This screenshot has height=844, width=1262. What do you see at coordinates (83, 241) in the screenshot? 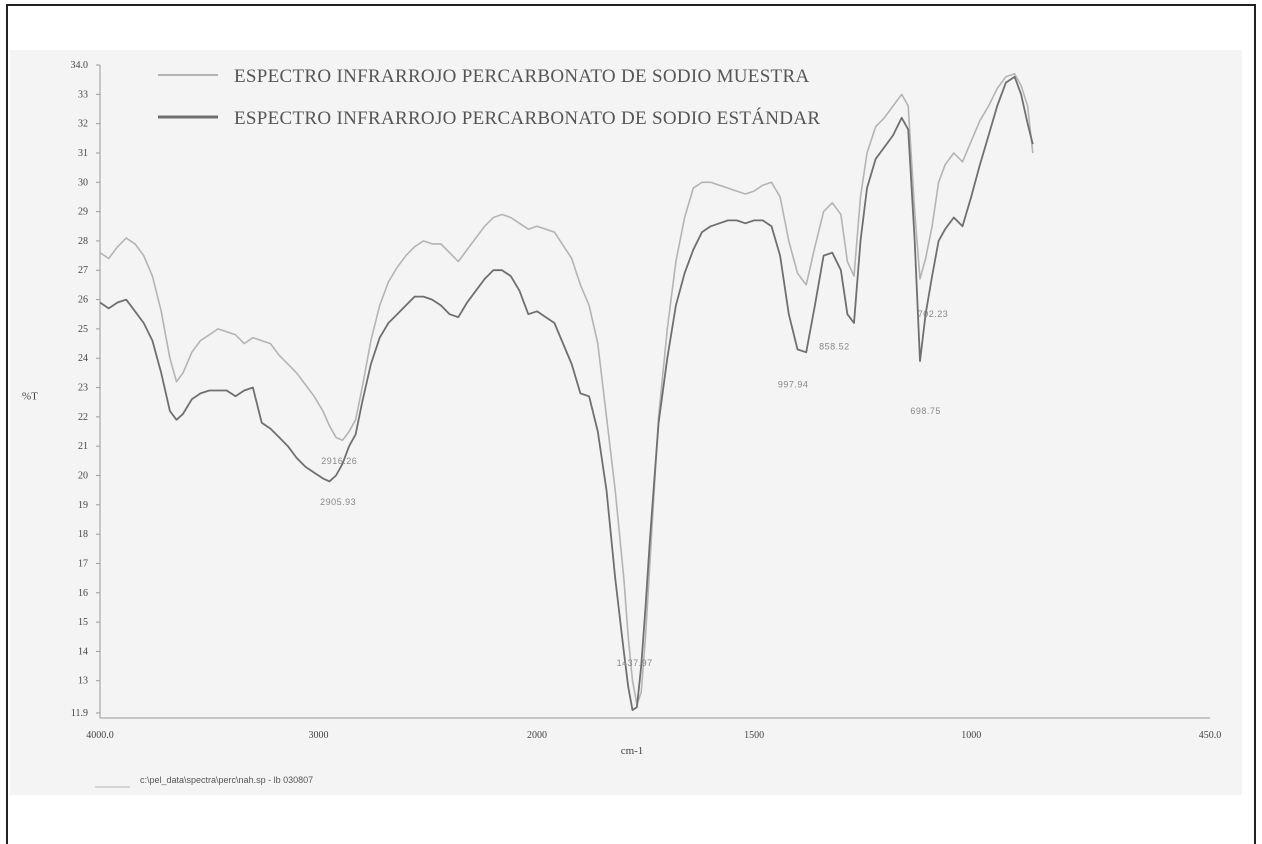
I see `y-tick-label: 28` at bounding box center [83, 241].